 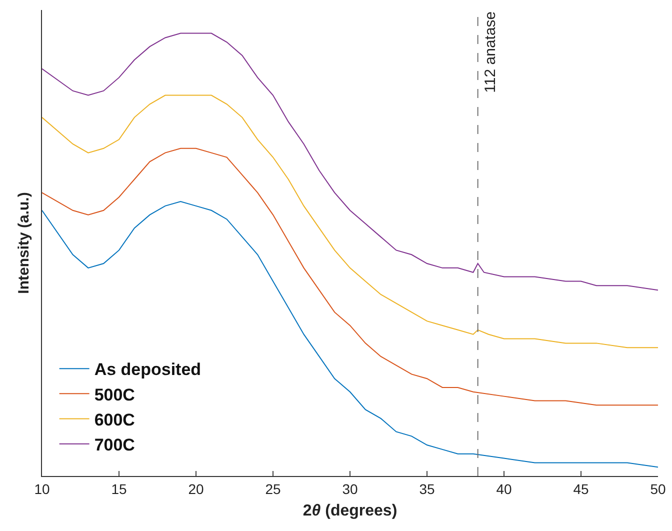 I want to click on x-tick-label: 30, so click(x=350, y=488).